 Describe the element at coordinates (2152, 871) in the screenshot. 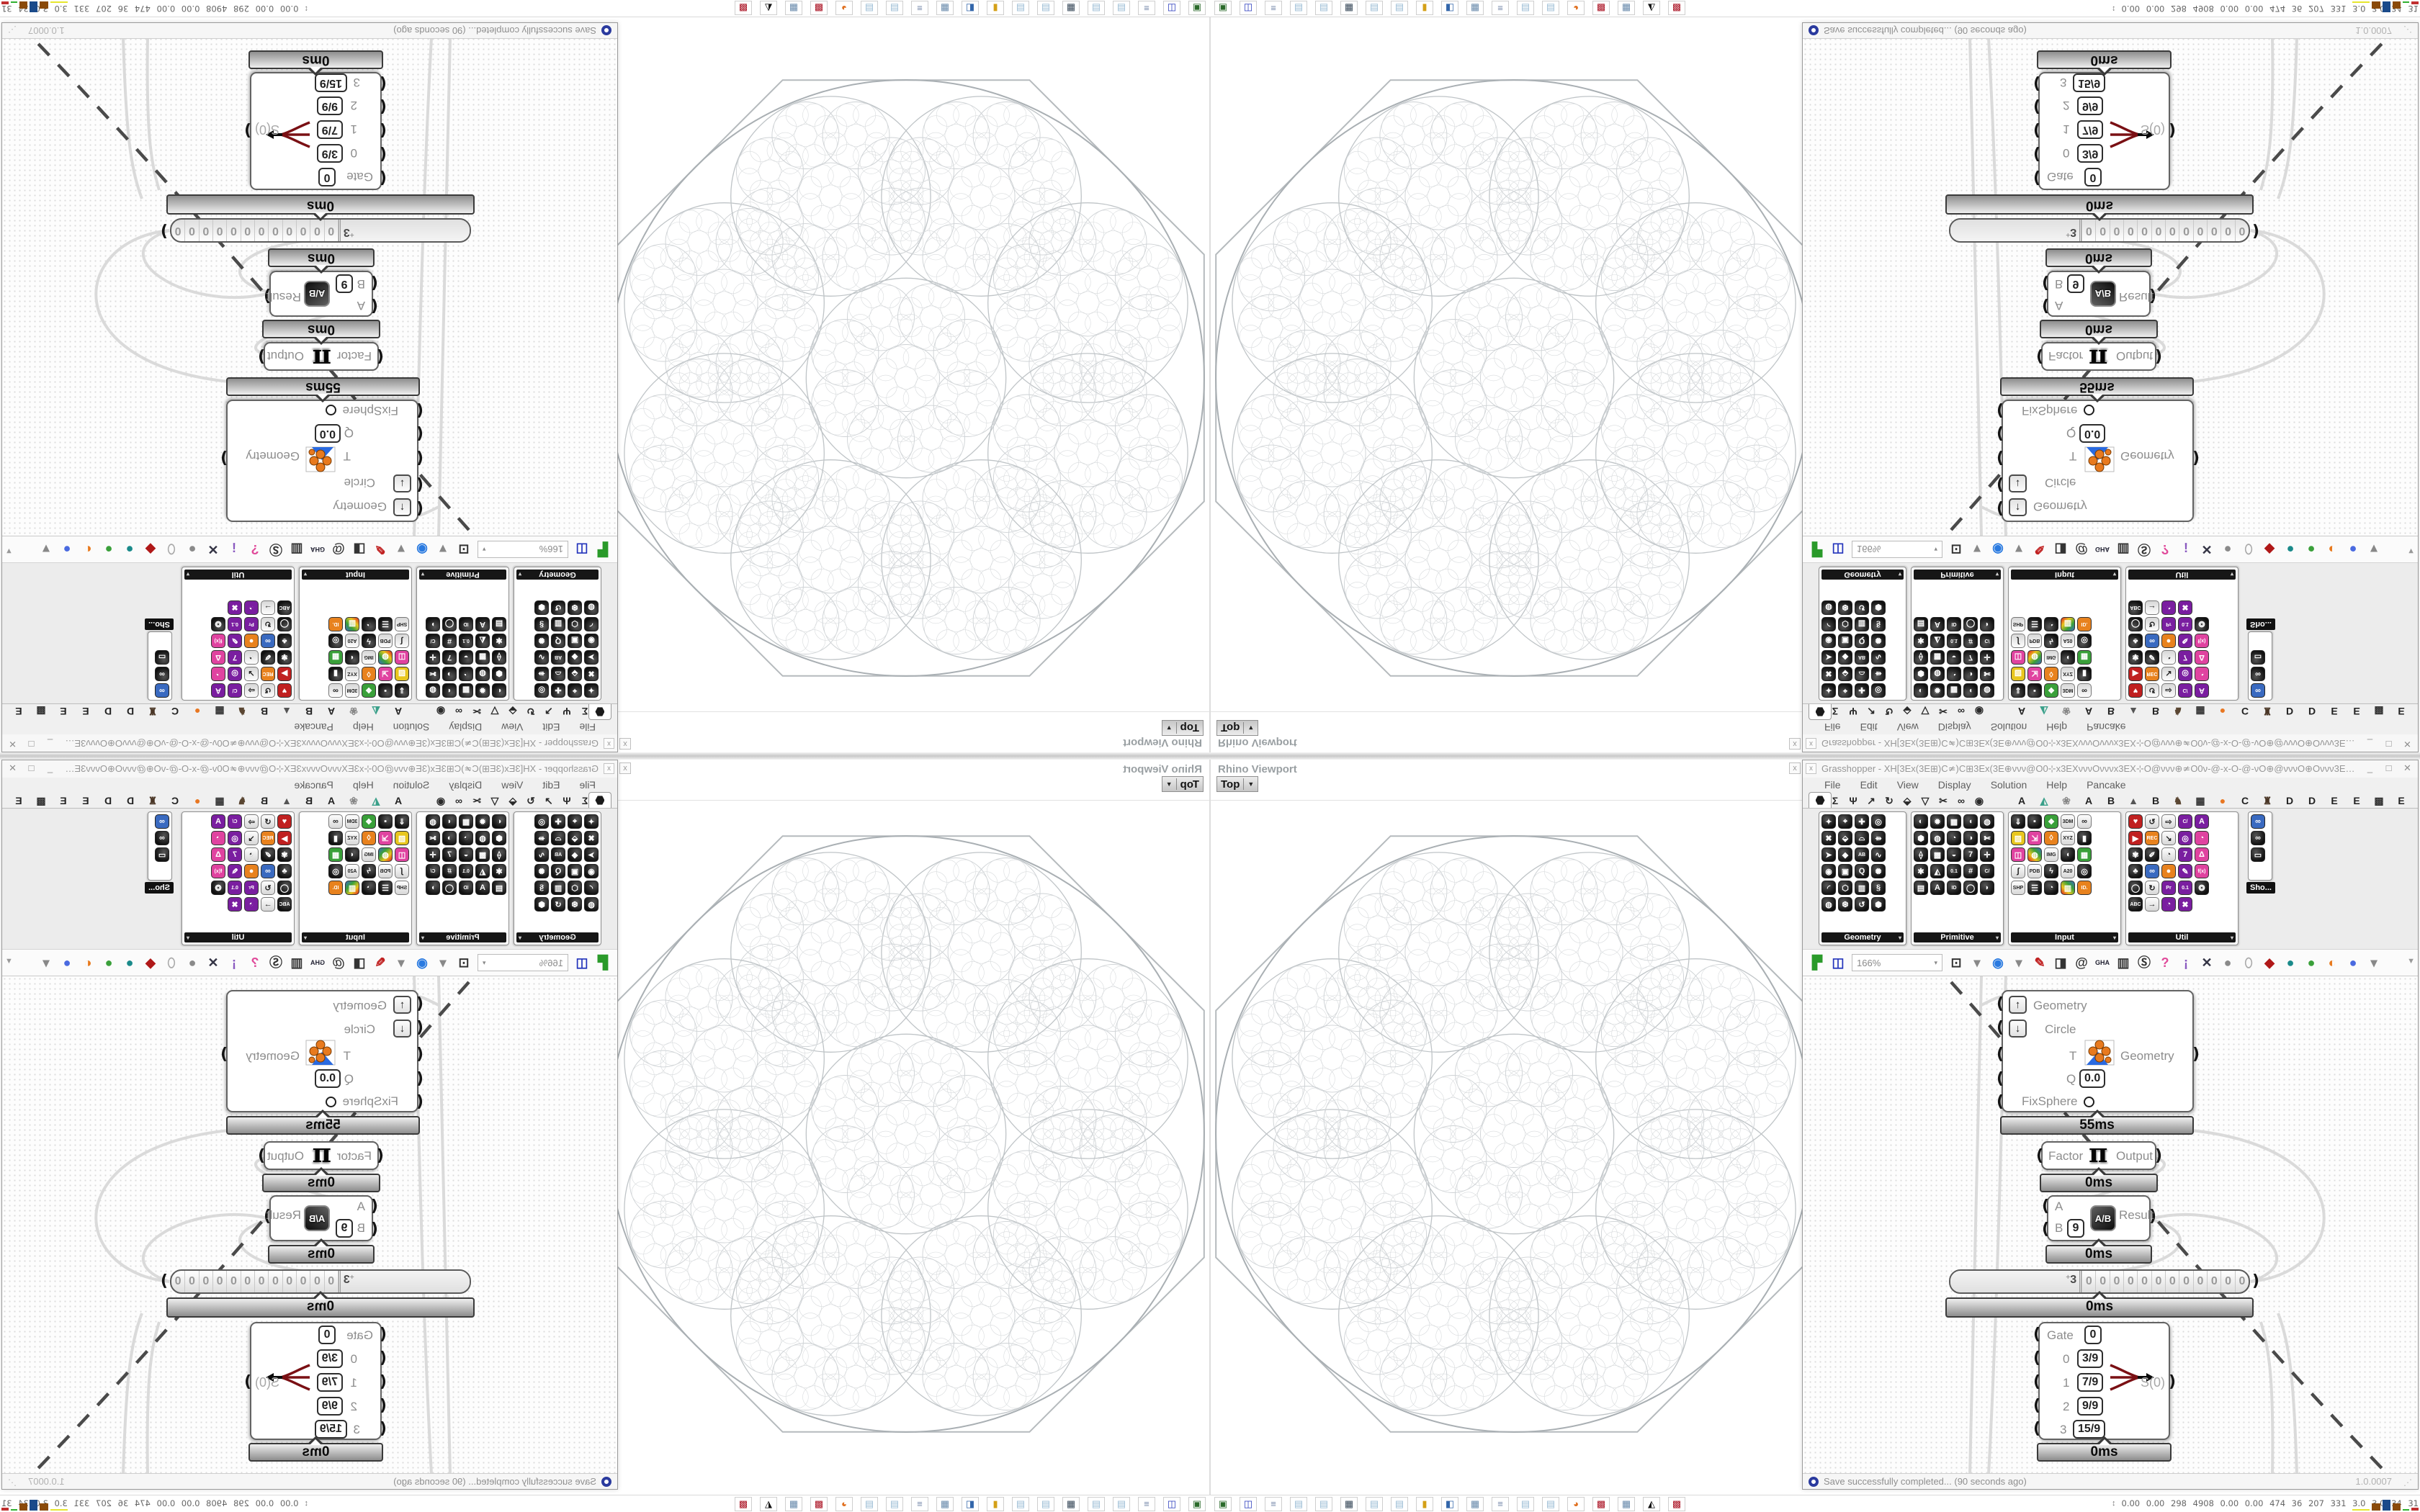

I see `component-icon-util-16: ∞` at that location.